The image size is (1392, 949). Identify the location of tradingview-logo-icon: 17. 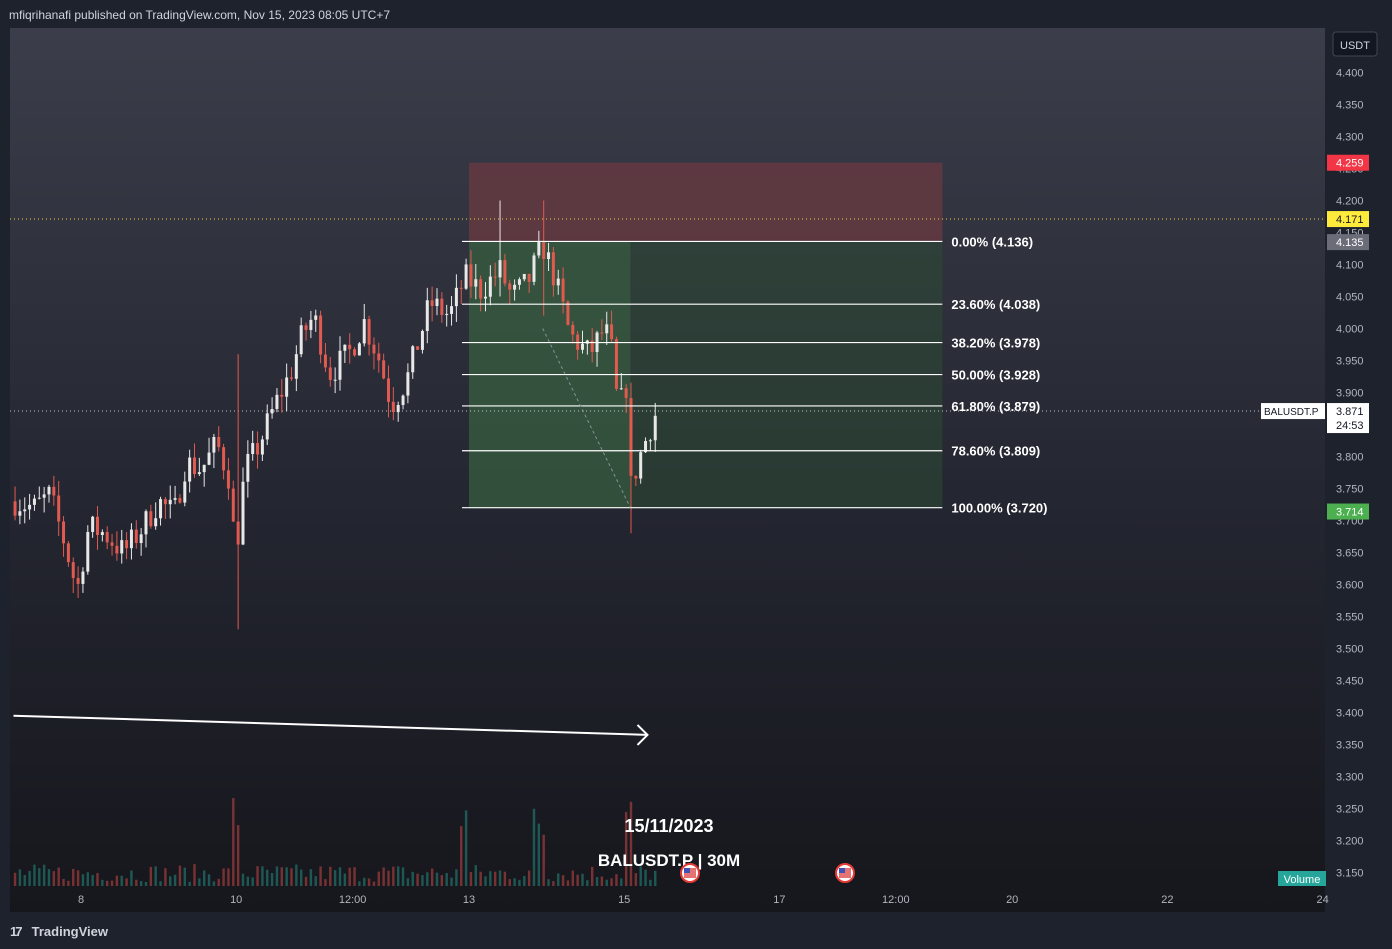
(16, 931).